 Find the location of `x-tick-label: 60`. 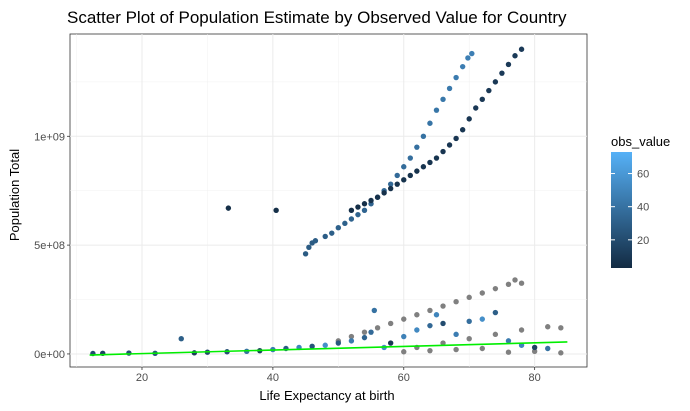

x-tick-label: 60 is located at coordinates (404, 378).